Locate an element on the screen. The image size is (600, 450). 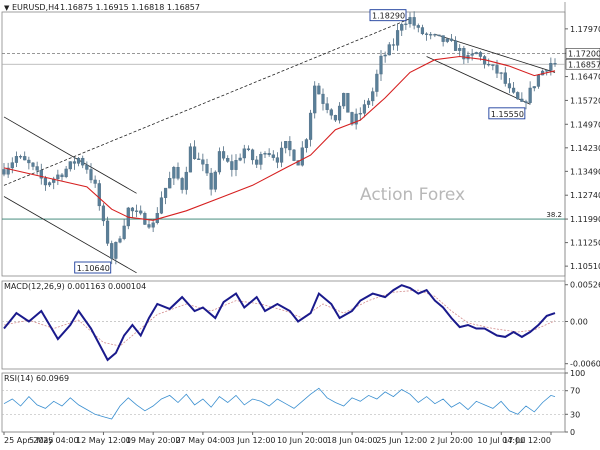
time-tick-label: 25 Jun 12:00 is located at coordinates (401, 440).